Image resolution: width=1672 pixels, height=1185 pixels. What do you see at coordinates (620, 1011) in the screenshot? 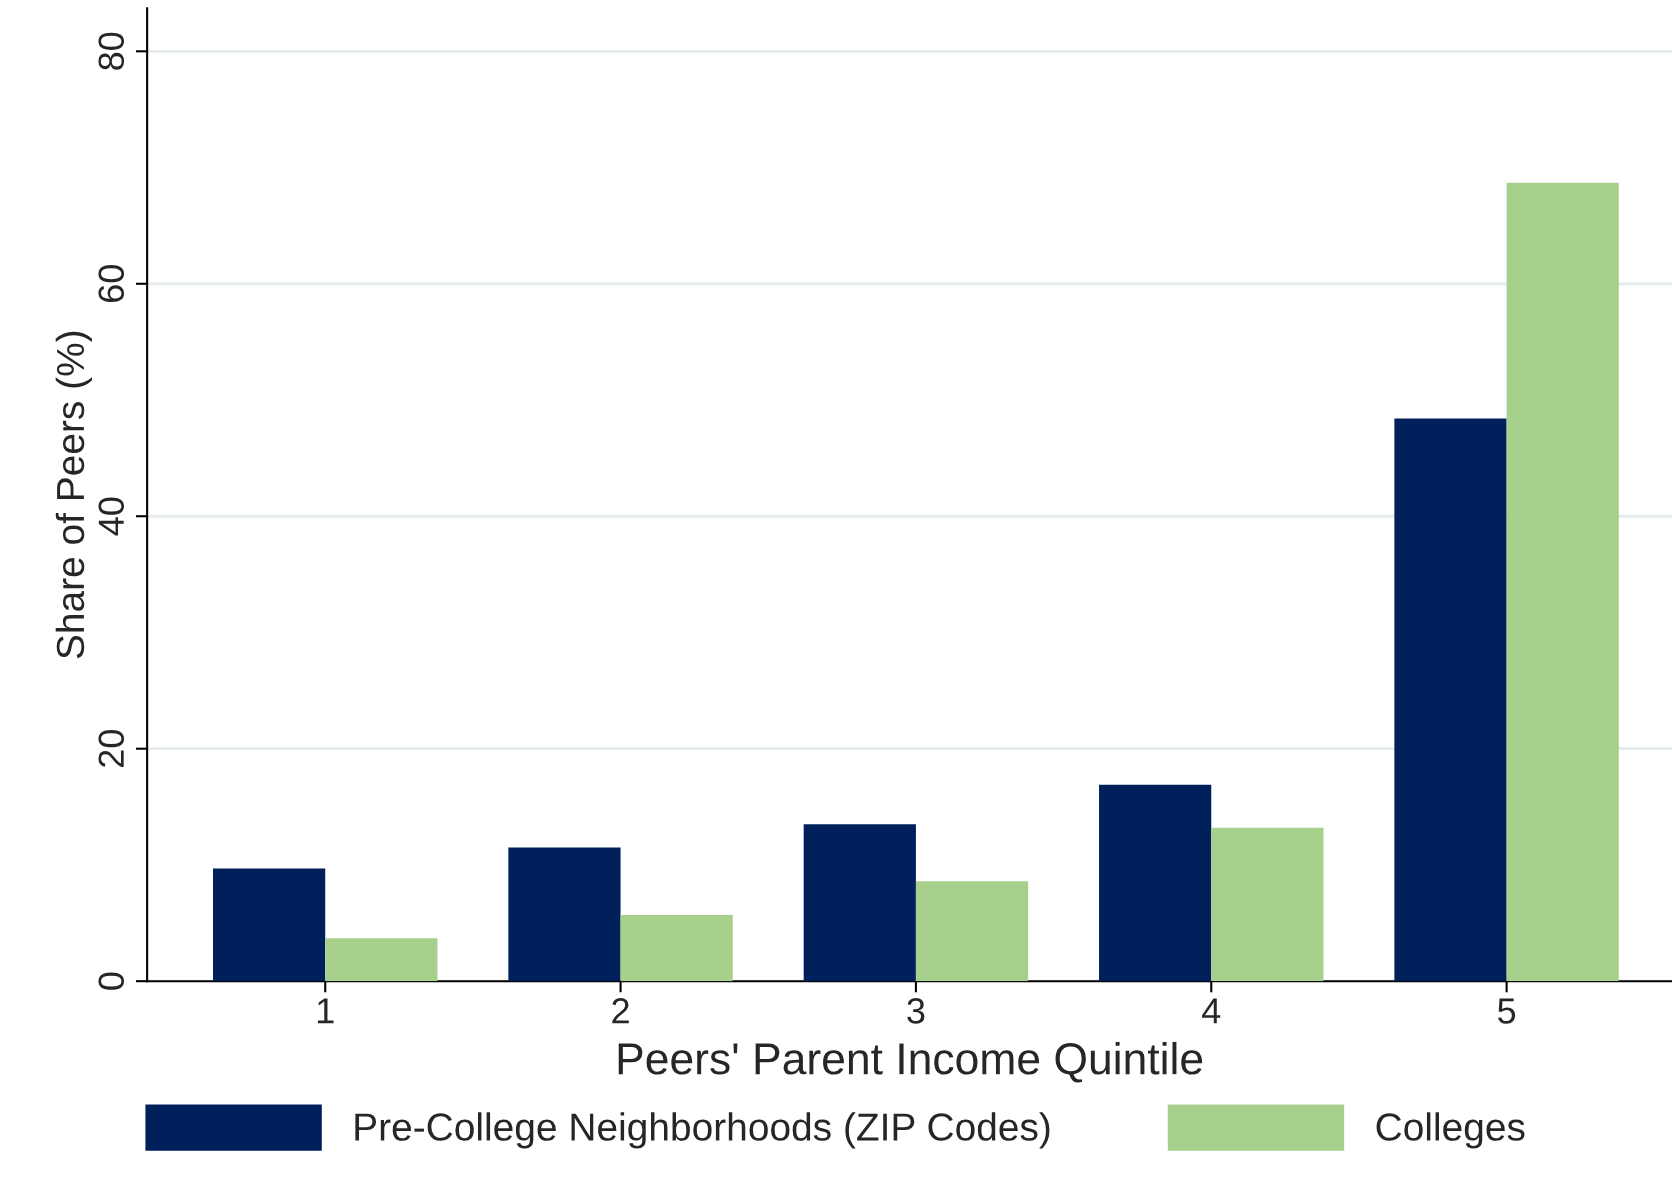
I see `x-tick-label: 2` at bounding box center [620, 1011].